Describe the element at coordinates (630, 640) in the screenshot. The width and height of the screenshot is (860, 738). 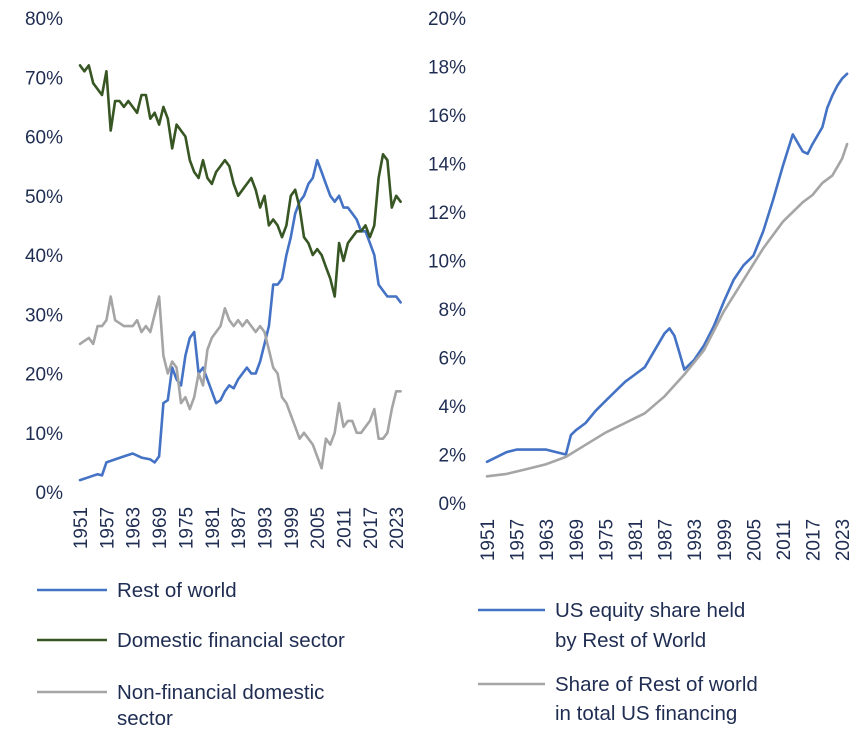
I see `legend-label: by Rest of World` at that location.